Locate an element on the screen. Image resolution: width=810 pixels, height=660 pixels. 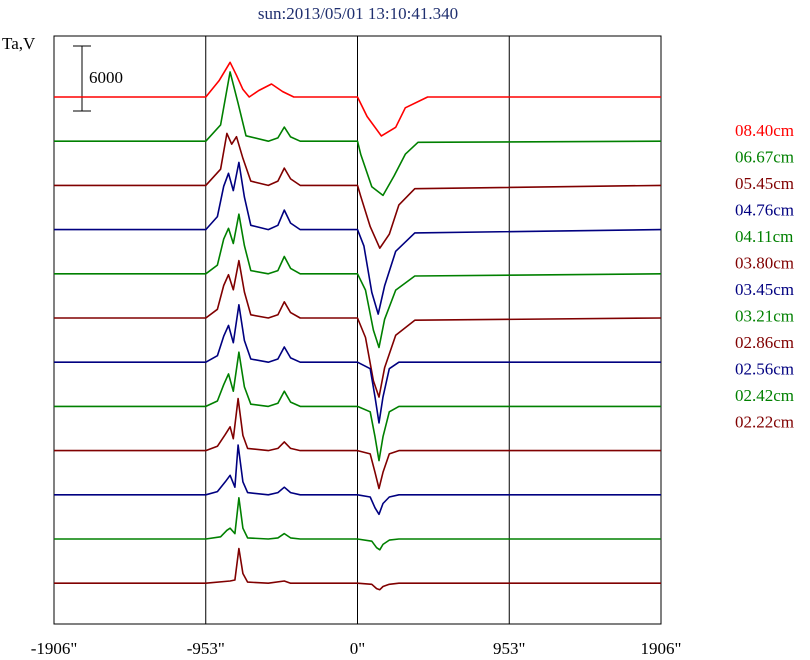
x-tick-label: 1906" is located at coordinates (661, 648).